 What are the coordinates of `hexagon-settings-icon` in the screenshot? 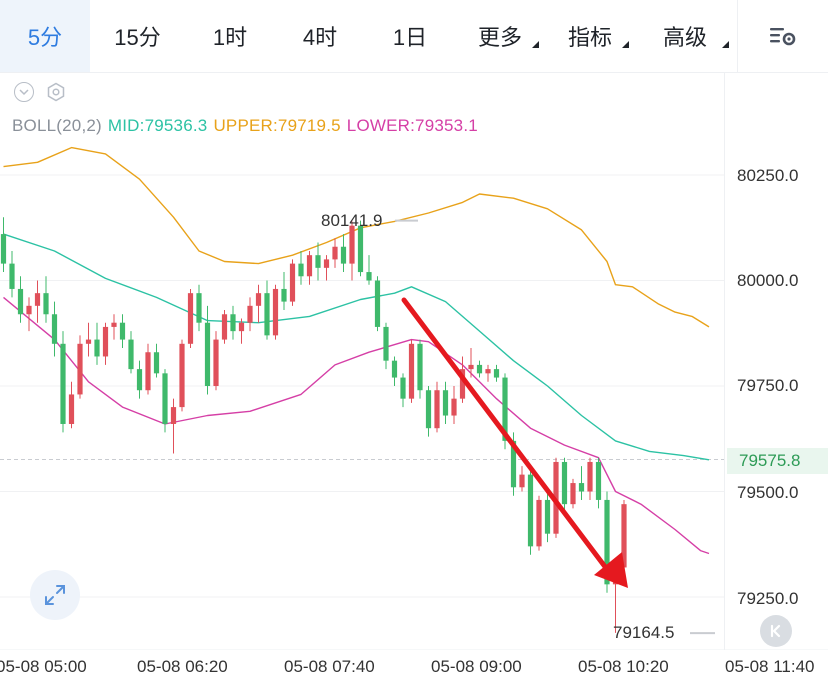 It's located at (56, 92).